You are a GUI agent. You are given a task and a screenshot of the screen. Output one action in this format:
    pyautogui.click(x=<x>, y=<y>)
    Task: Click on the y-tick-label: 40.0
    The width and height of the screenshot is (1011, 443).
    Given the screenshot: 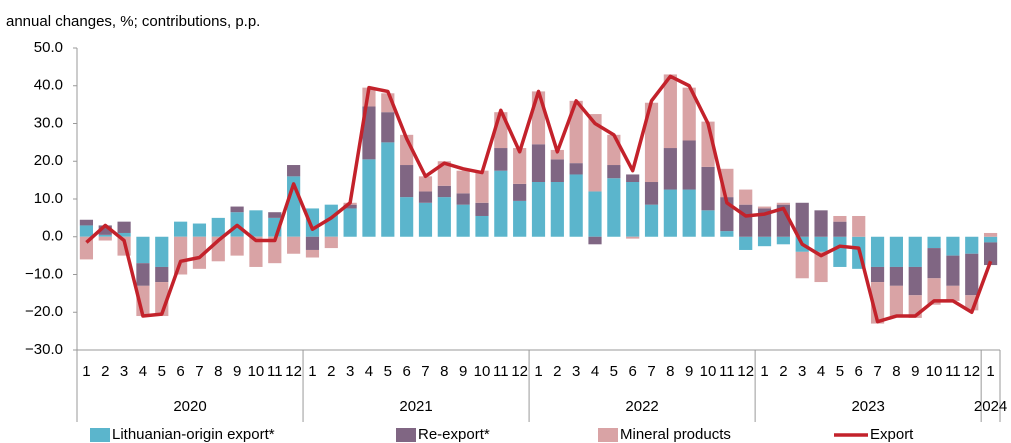 What is the action you would take?
    pyautogui.click(x=48, y=85)
    